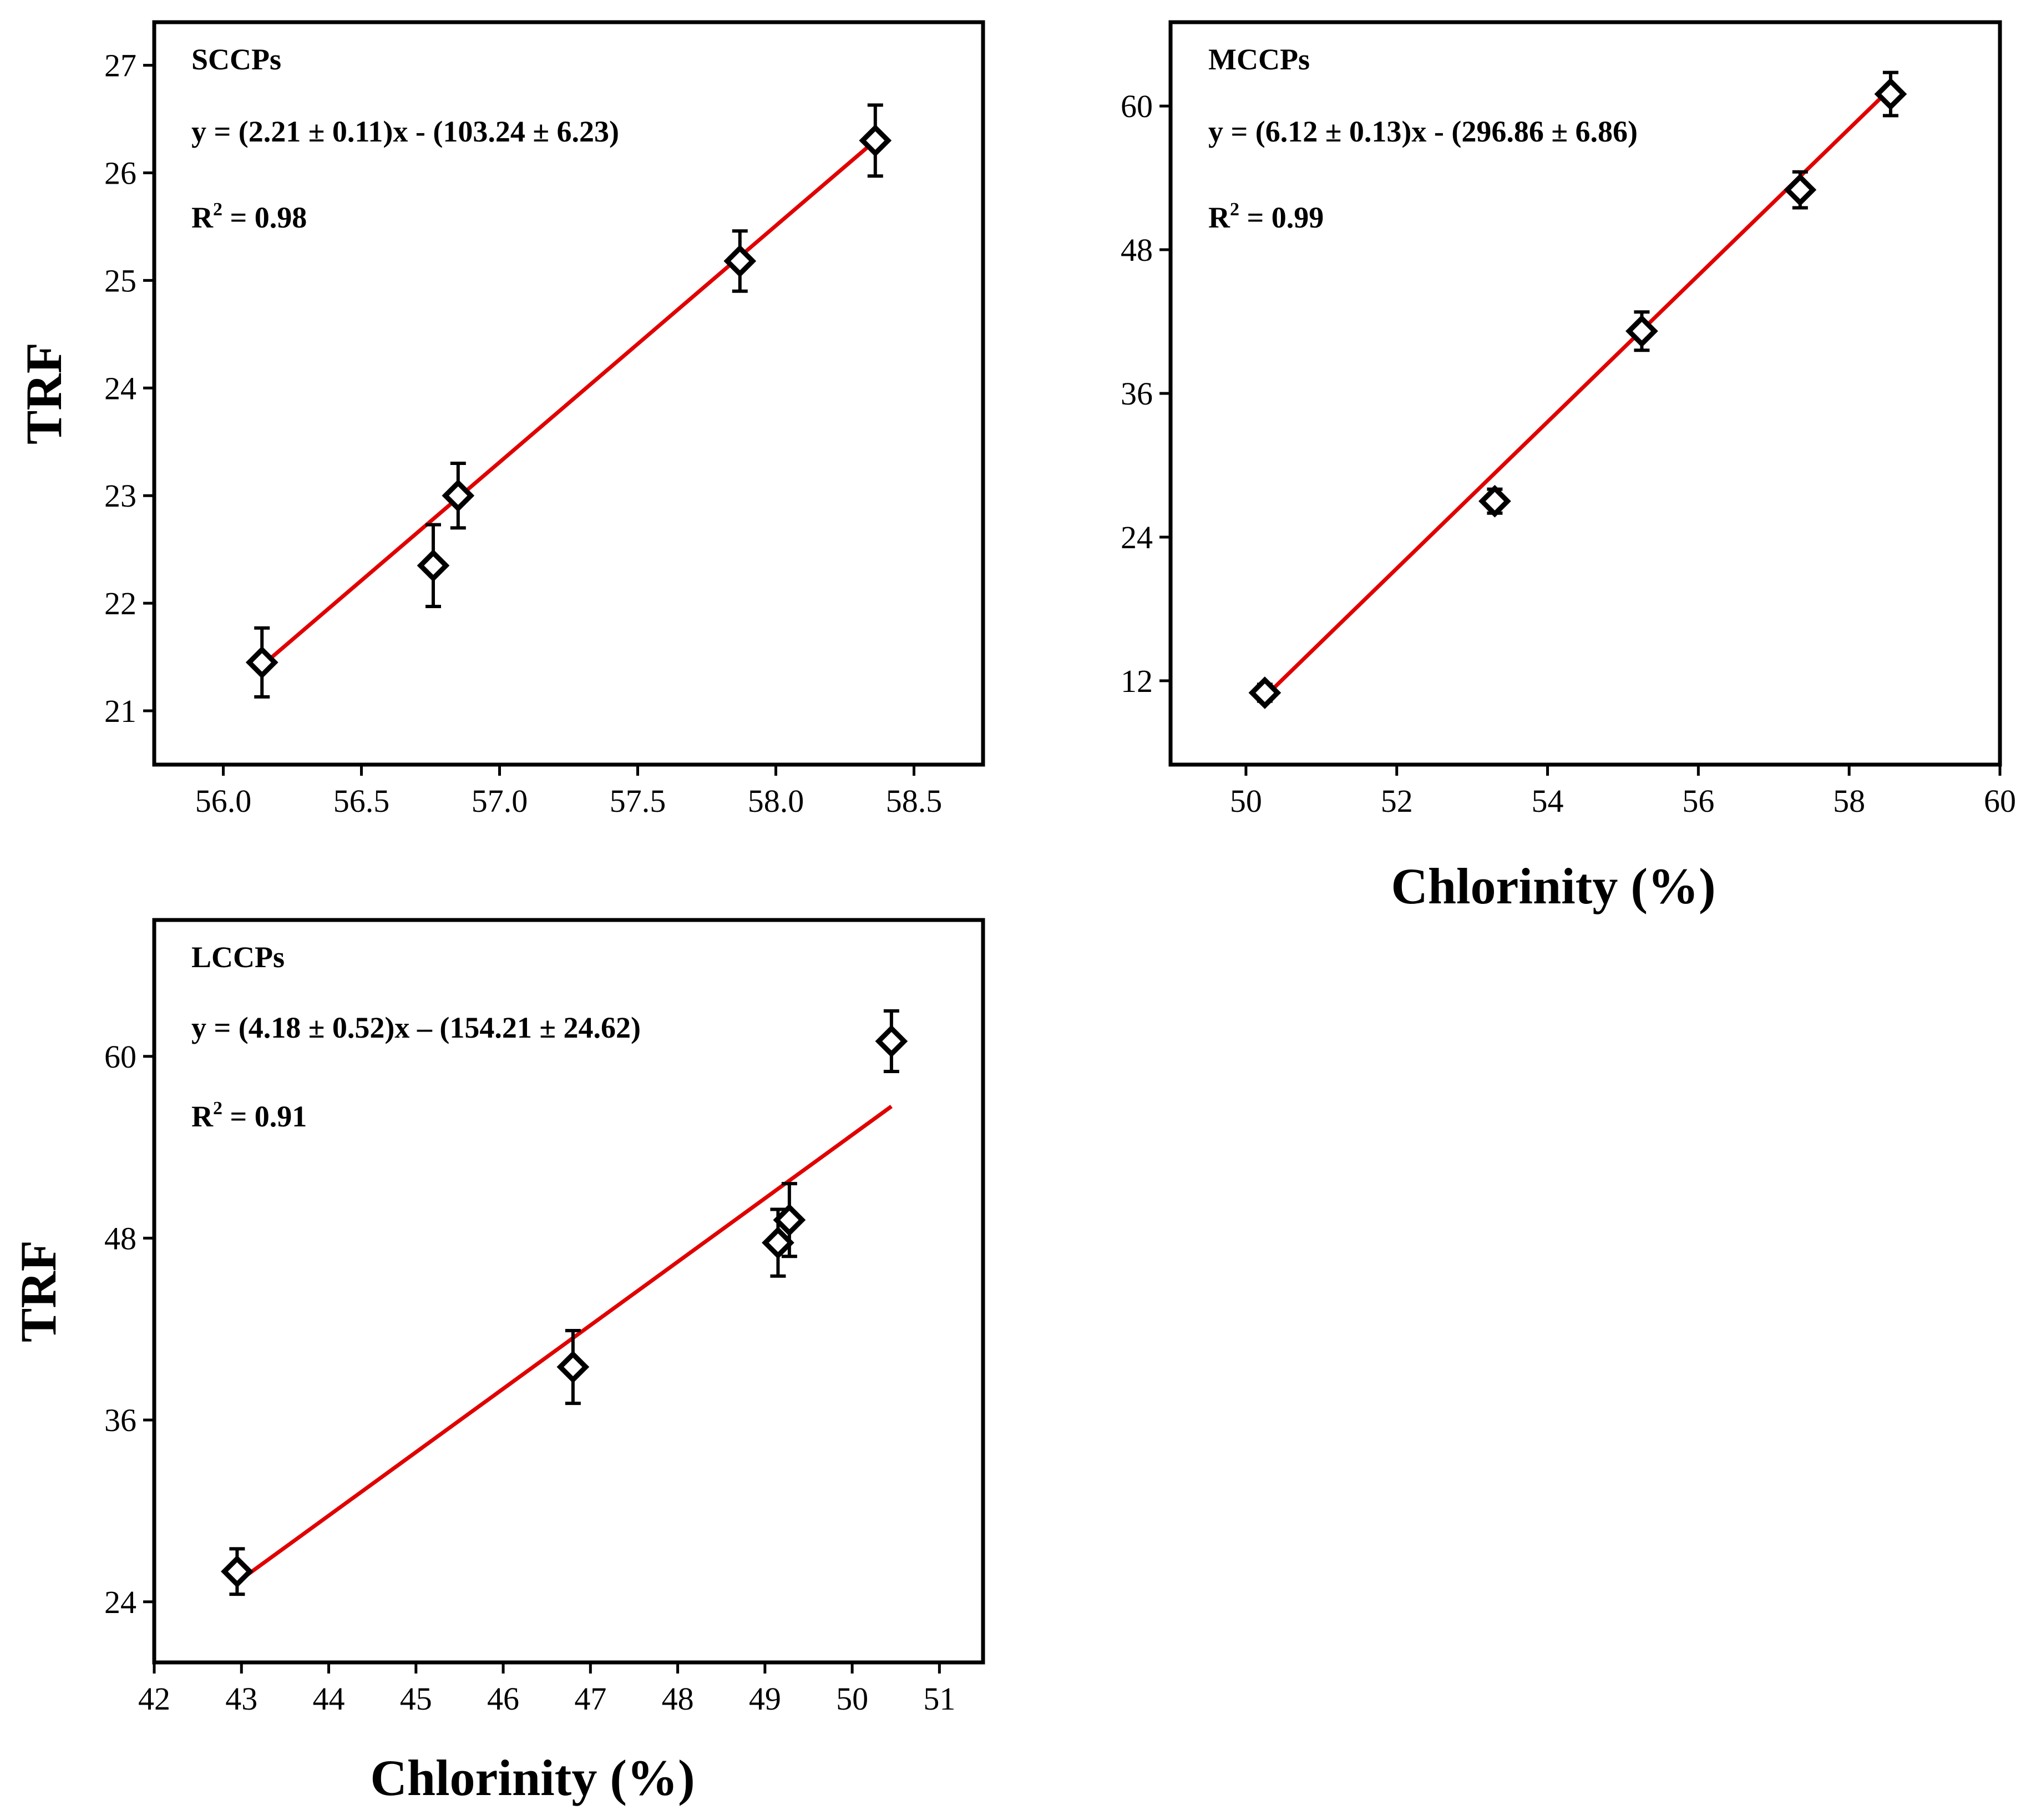  What do you see at coordinates (1259, 59) in the screenshot?
I see `panel-title: MCCPs` at bounding box center [1259, 59].